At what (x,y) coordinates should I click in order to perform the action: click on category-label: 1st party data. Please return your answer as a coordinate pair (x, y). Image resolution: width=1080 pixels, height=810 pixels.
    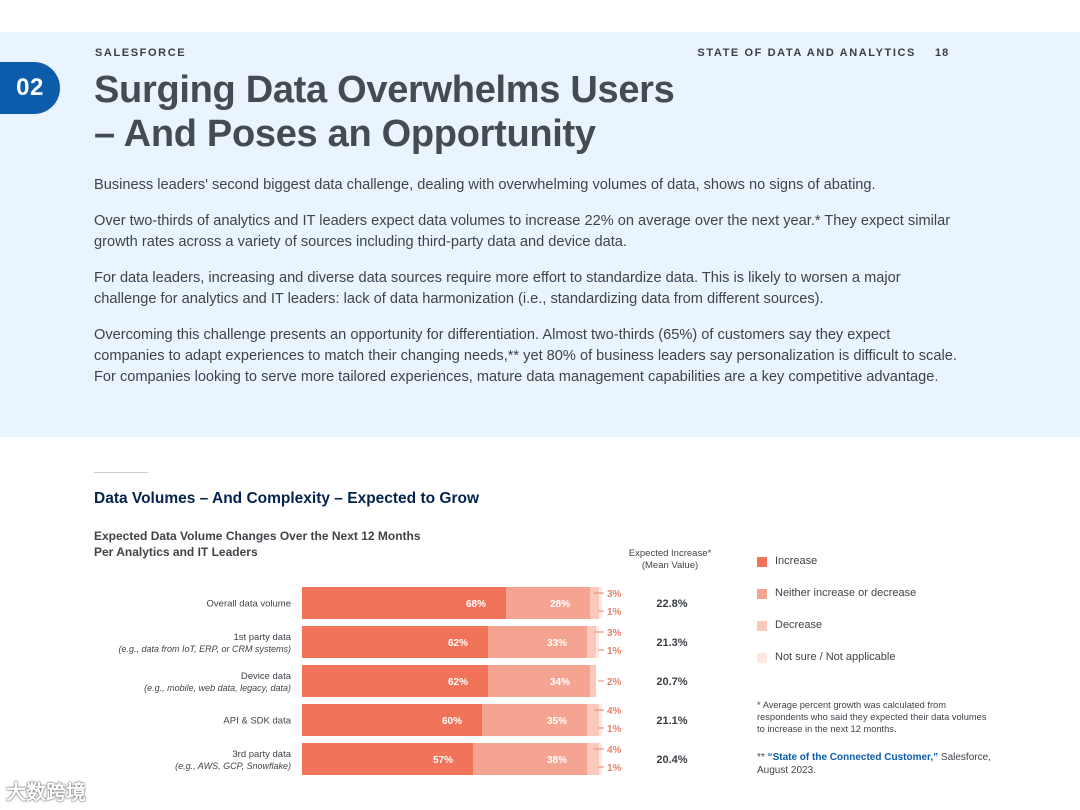
    Looking at the image, I should click on (262, 637).